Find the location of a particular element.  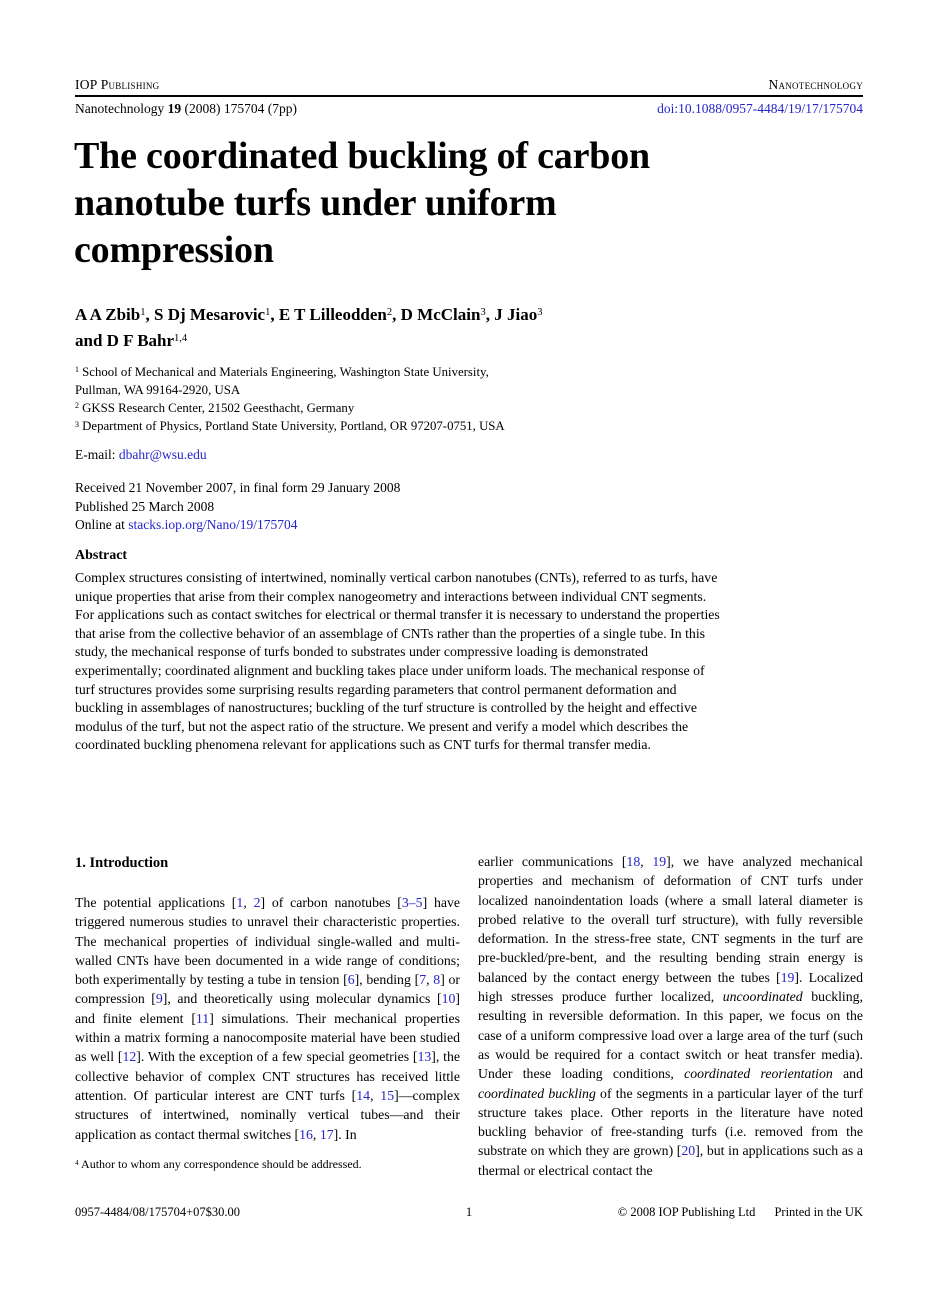

text-run: (2008) 175704 (7pp) is located at coordinates (239, 108).